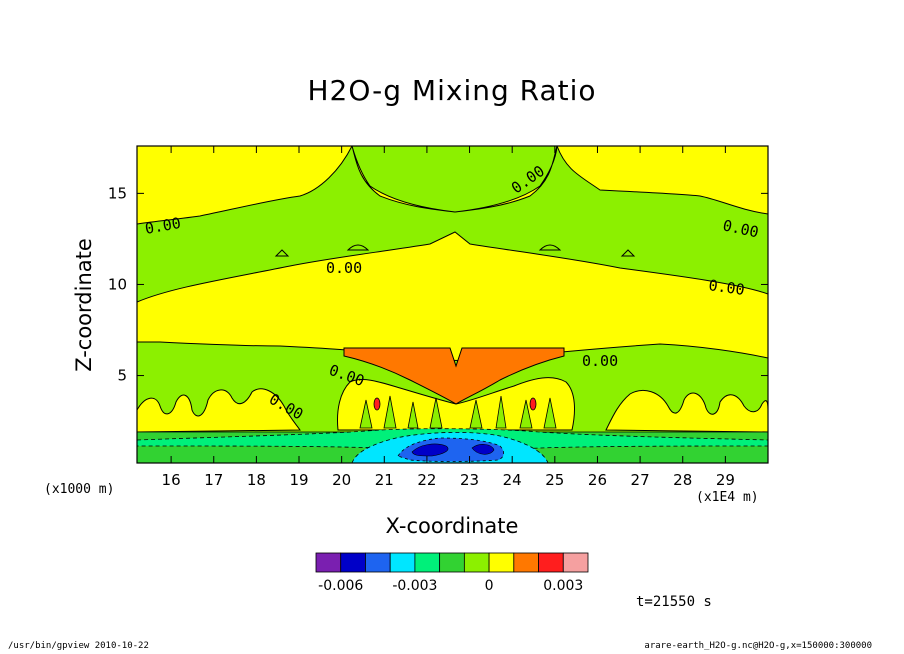 Image resolution: width=904 pixels, height=654 pixels. Describe the element at coordinates (640, 480) in the screenshot. I see `x-tick-label: 27` at that location.